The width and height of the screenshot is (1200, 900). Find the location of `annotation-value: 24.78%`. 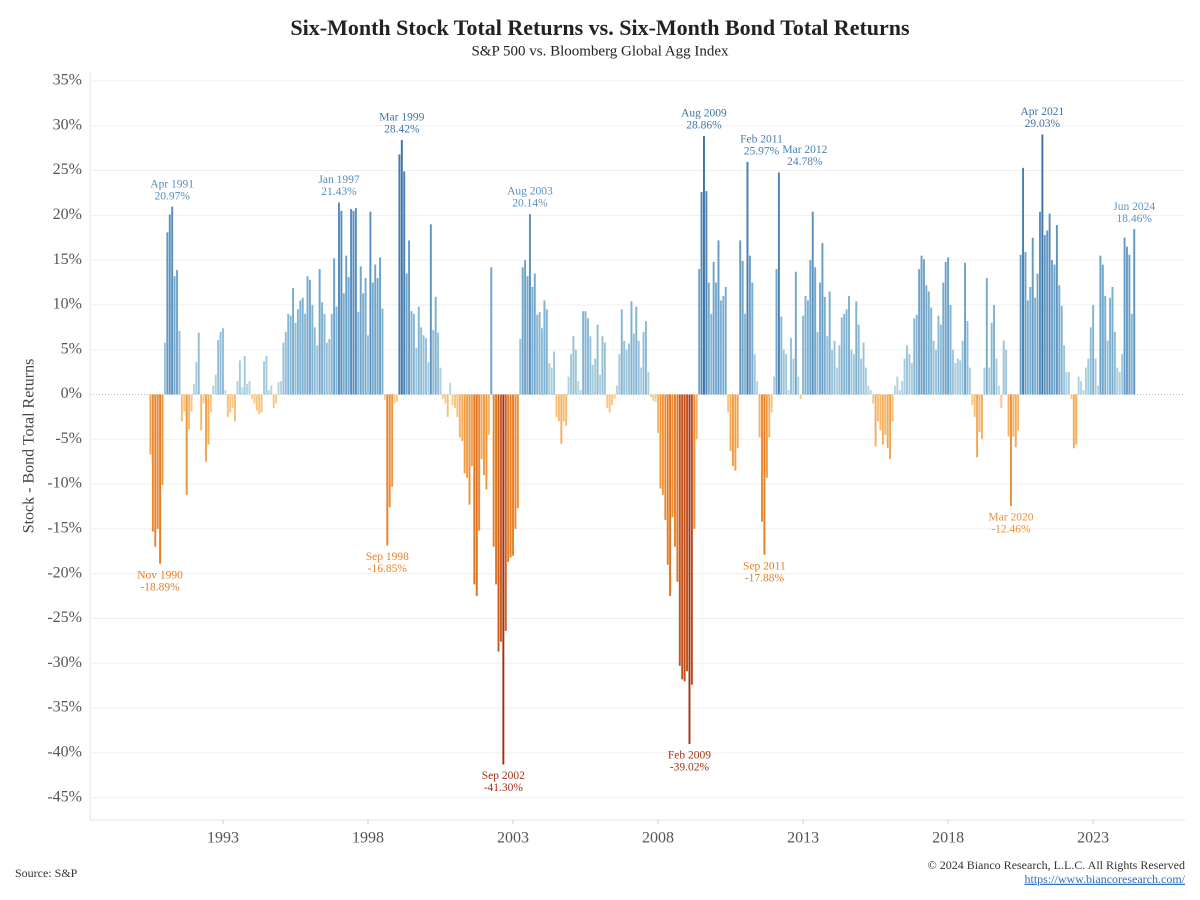

annotation-value: 24.78% is located at coordinates (805, 162).